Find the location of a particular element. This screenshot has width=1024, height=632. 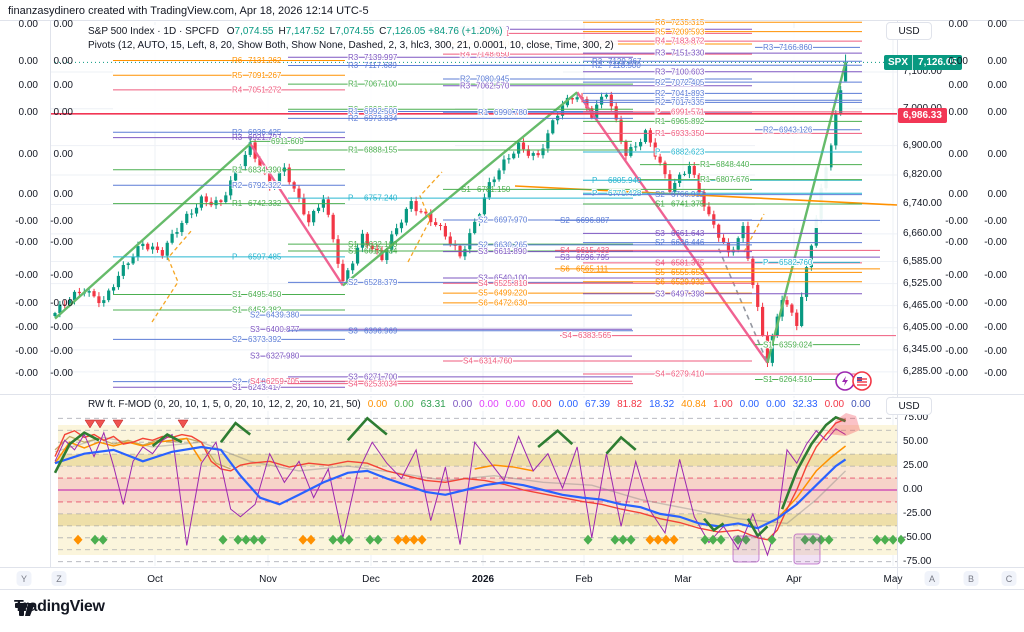

pivot-value: 7023.255 is located at coordinates (688, 100).